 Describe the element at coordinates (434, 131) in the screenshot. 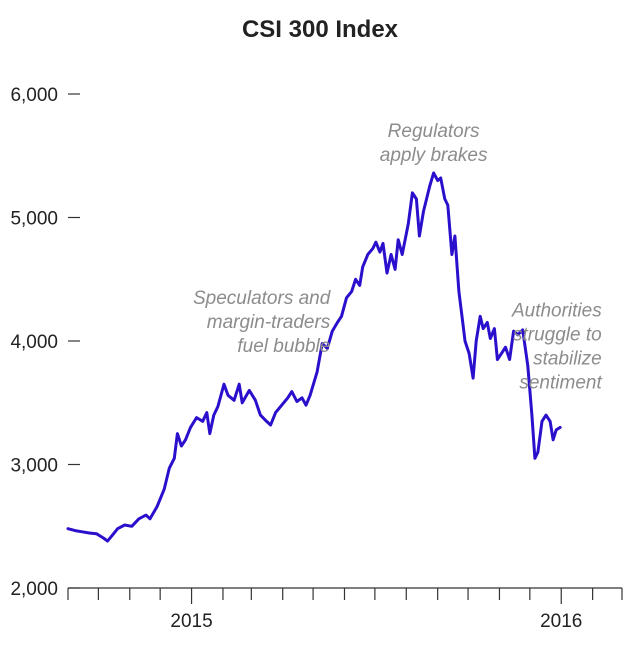

I see `annotation-line: Regulators` at that location.